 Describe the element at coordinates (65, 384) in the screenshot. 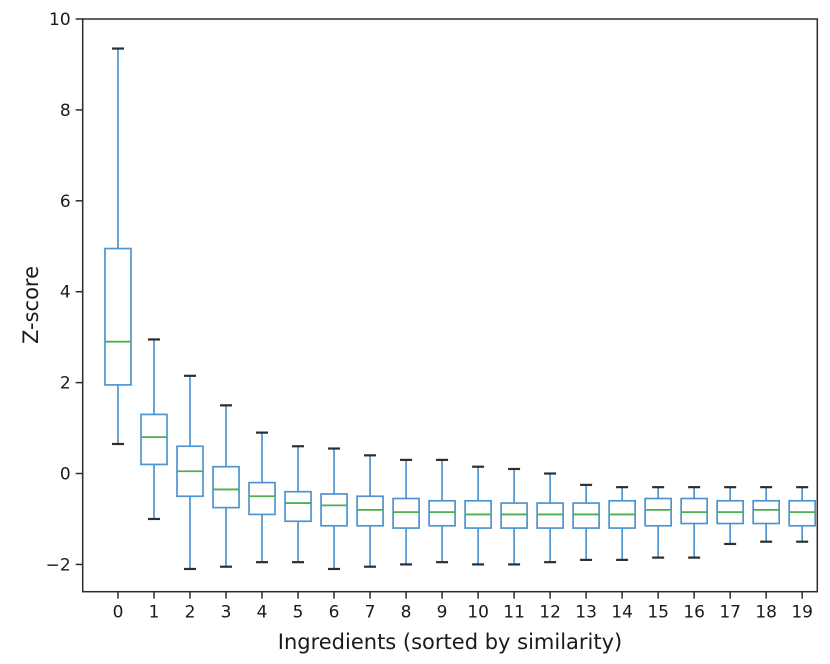

I see `y-axis-tick-label: 2` at that location.